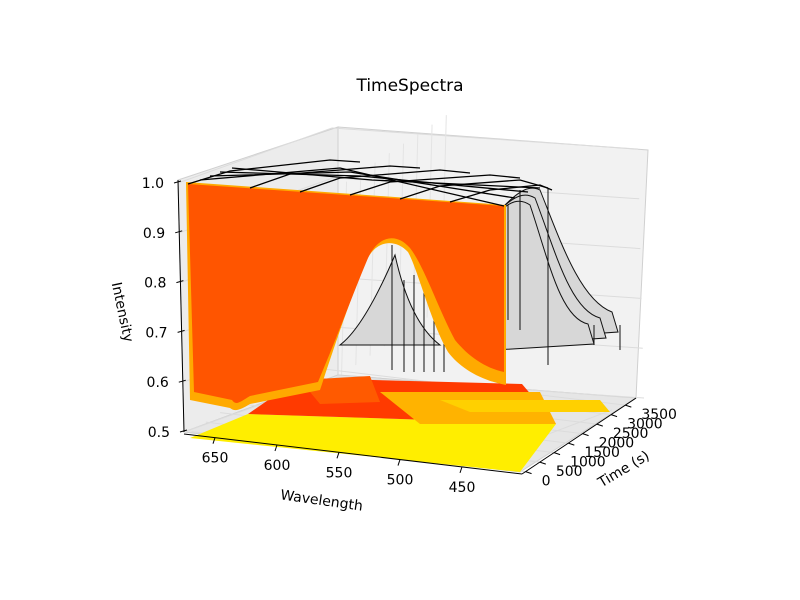 The height and width of the screenshot is (600, 800). I want to click on z-tick-label: 0.6, so click(158, 383).